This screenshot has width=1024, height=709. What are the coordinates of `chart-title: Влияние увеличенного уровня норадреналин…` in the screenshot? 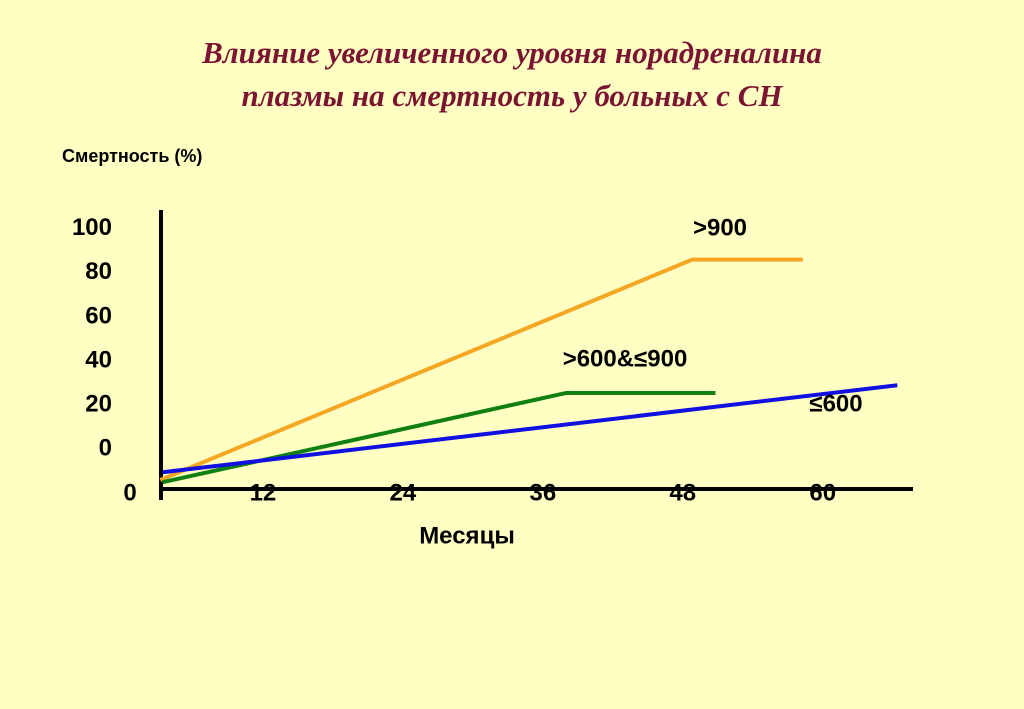 It's located at (511, 52).